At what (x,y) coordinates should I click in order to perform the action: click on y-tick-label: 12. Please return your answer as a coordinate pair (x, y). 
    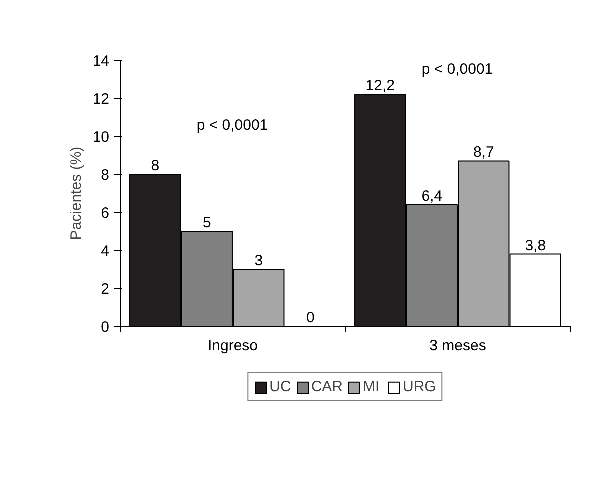
    Looking at the image, I should click on (101, 99).